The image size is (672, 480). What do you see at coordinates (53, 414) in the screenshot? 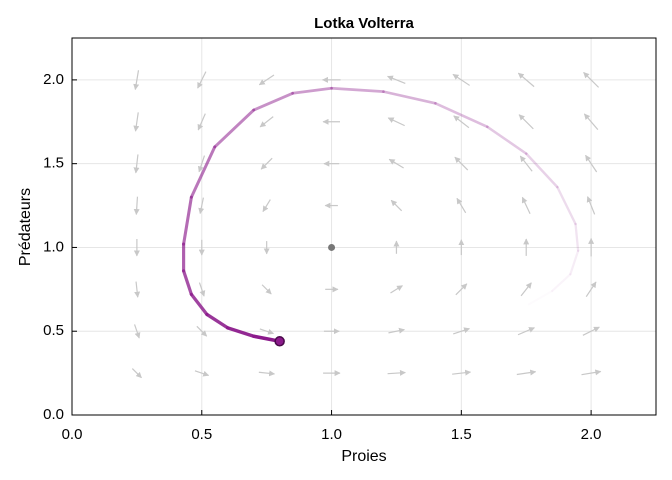
I see `y-tick-label: 0.0` at bounding box center [53, 414].